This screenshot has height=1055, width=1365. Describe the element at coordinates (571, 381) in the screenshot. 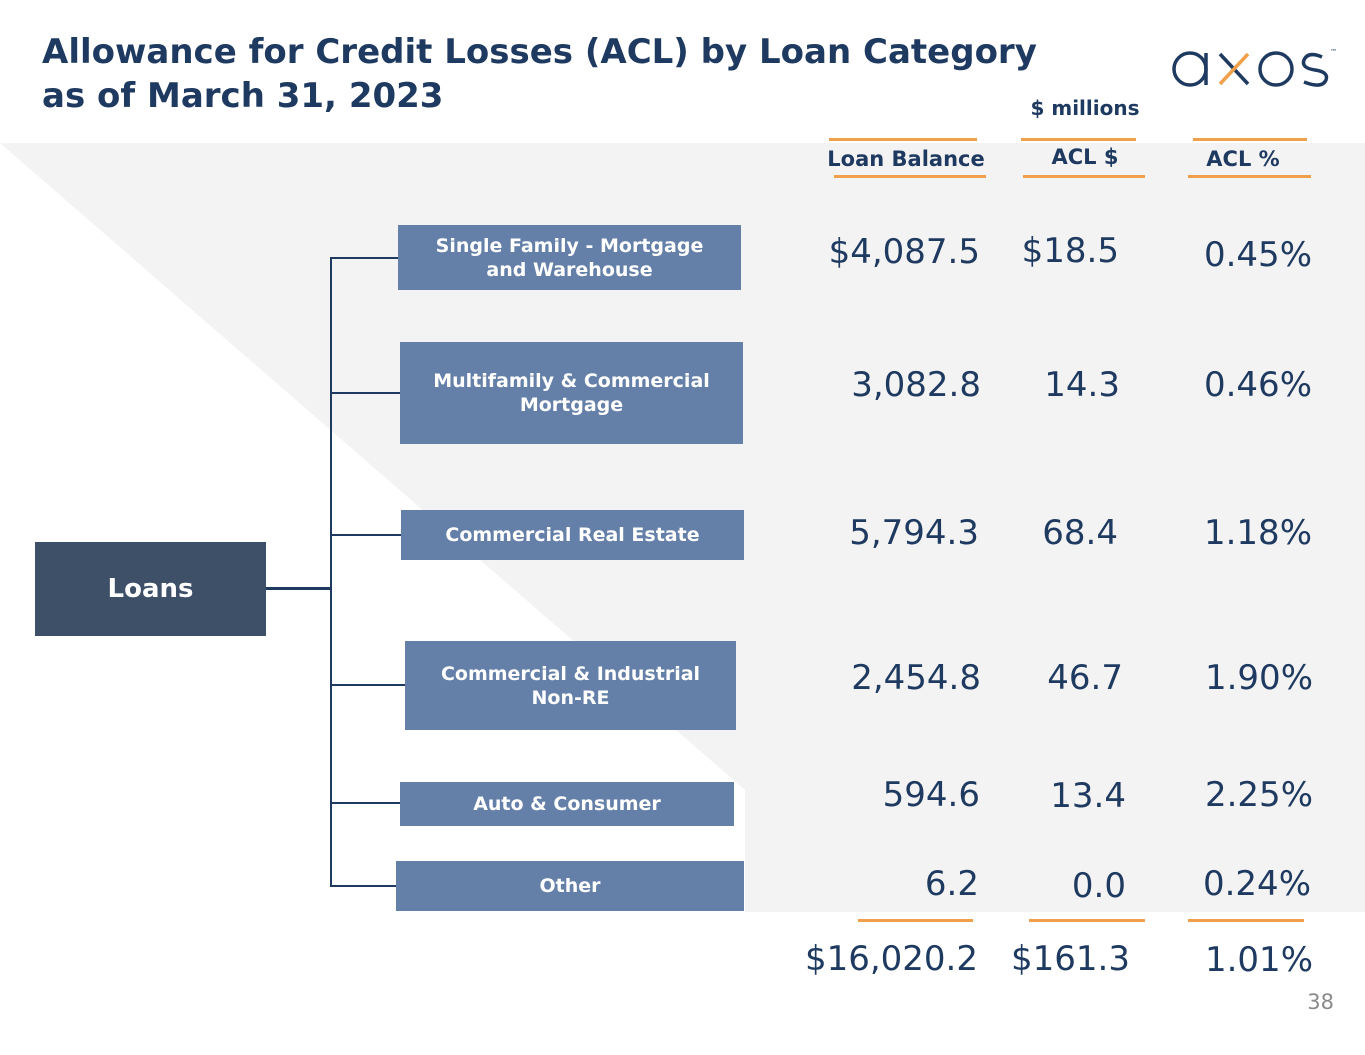

I see `category-label: Multifamily & Commercial` at that location.